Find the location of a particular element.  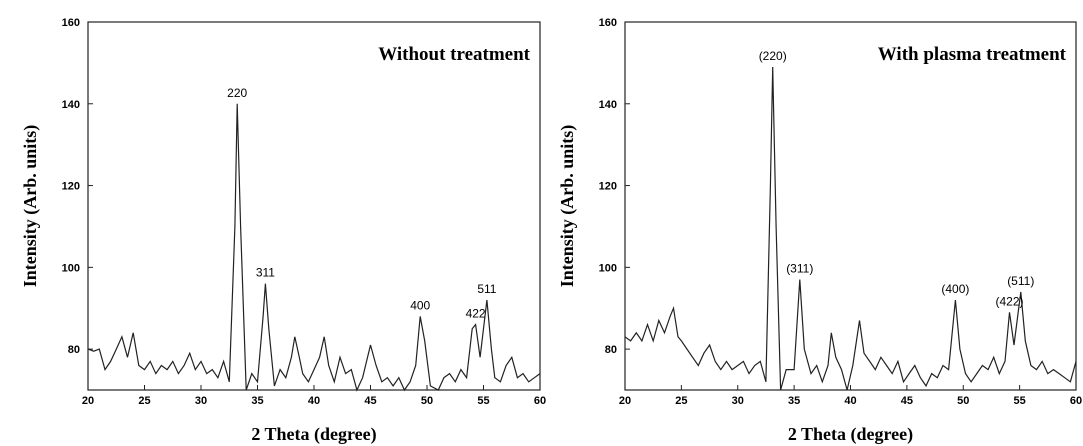

chart-title: Without treatment is located at coordinates (454, 54).